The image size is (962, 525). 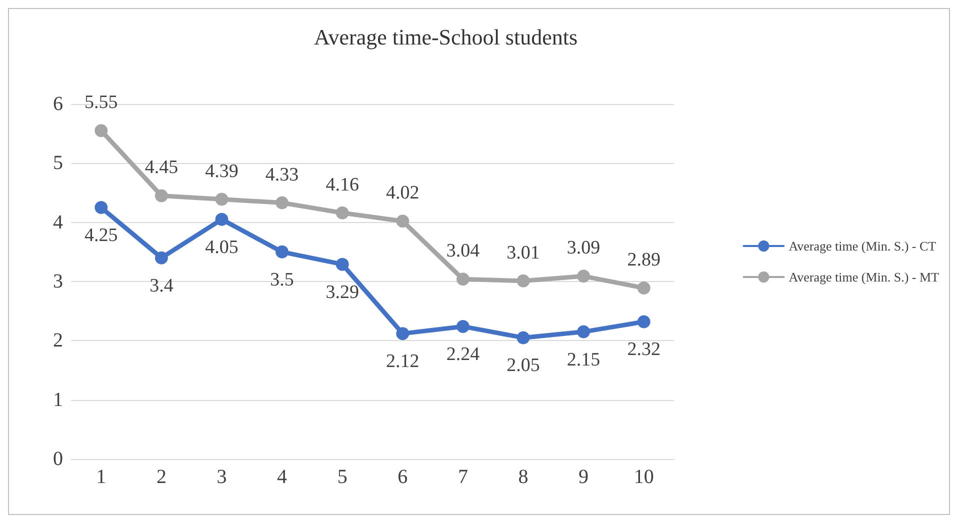 What do you see at coordinates (221, 171) in the screenshot?
I see `data-label: 4.39` at bounding box center [221, 171].